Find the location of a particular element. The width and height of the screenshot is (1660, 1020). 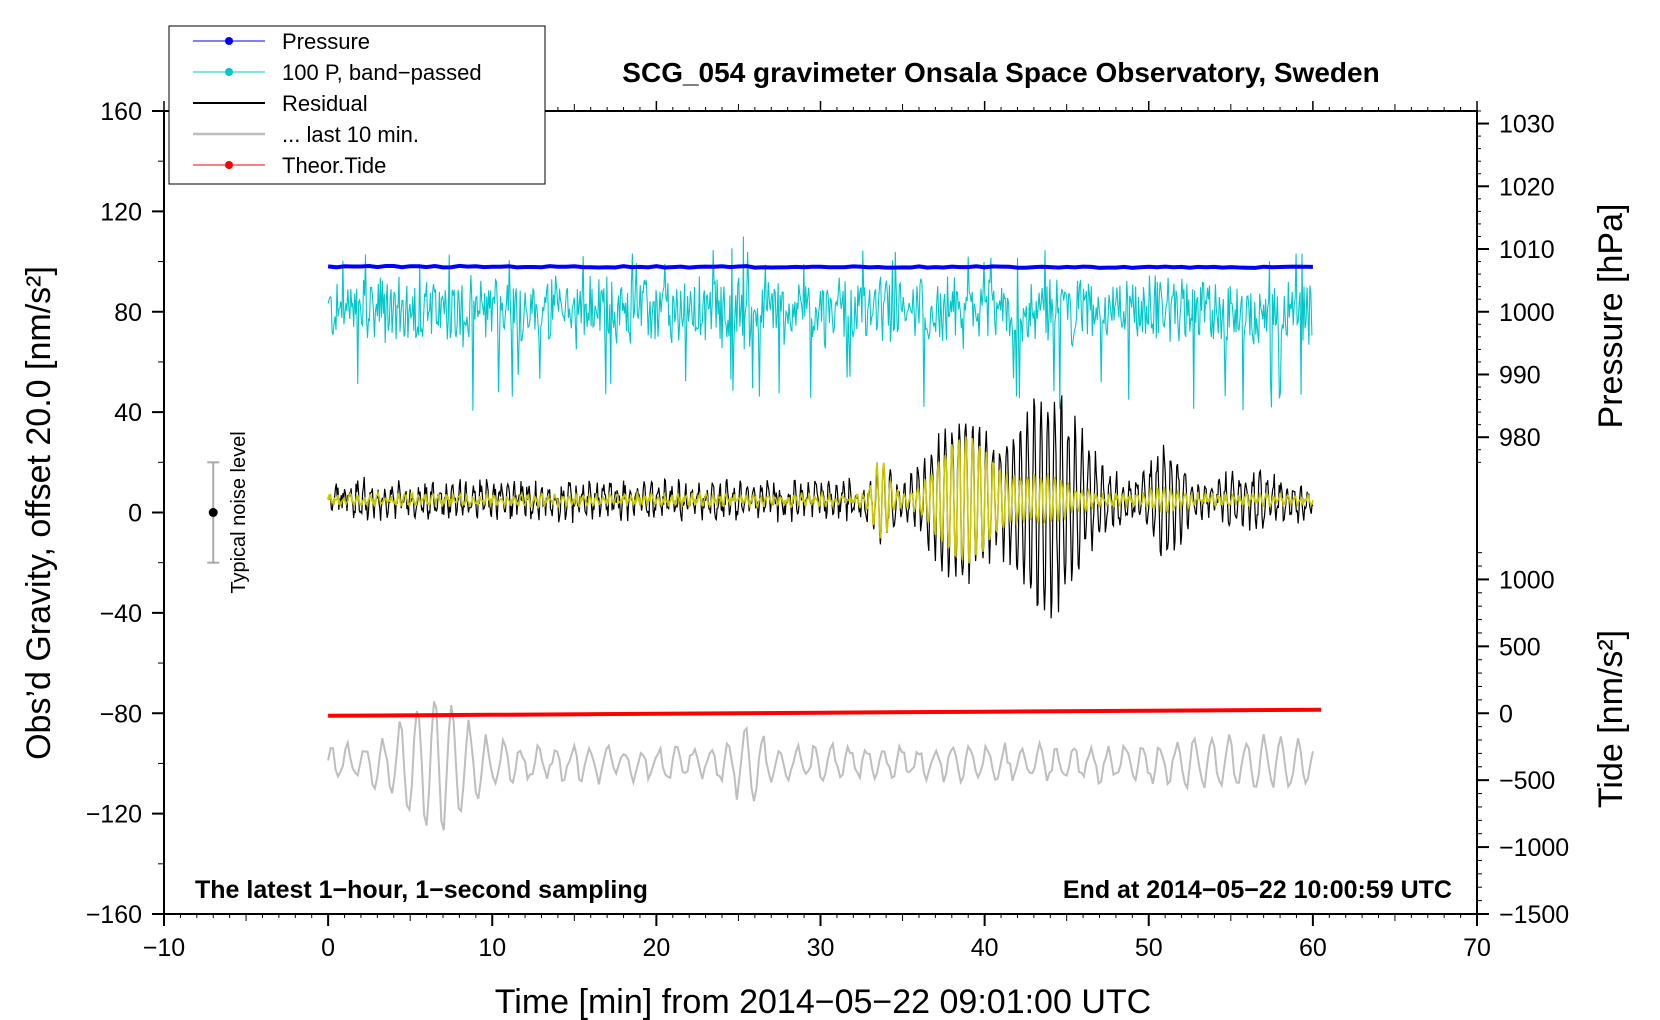

noise-level-indicator: Typical noise level is located at coordinates (228, 512).